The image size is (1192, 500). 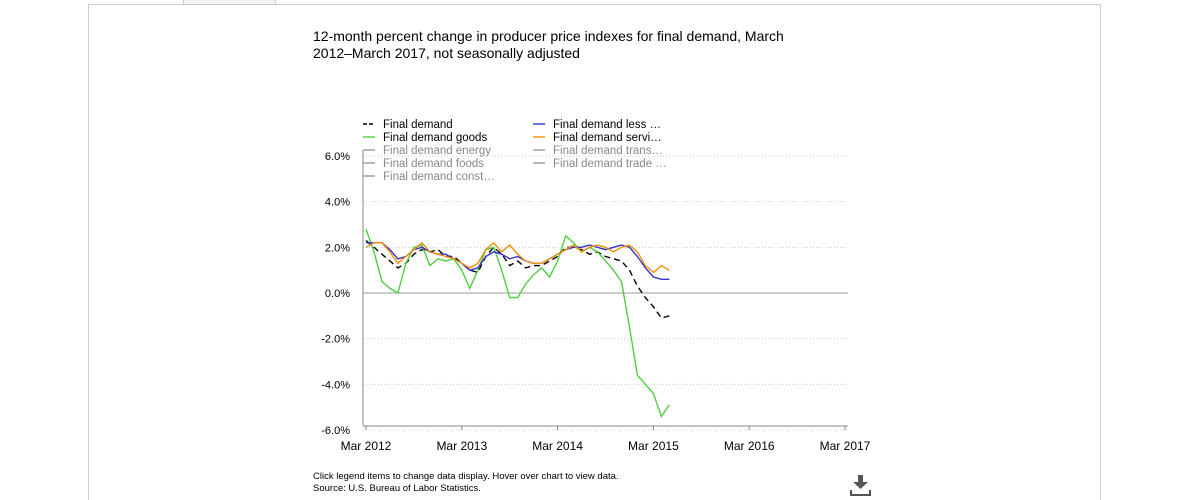 I want to click on legend-item: Final demand energy, so click(x=427, y=151).